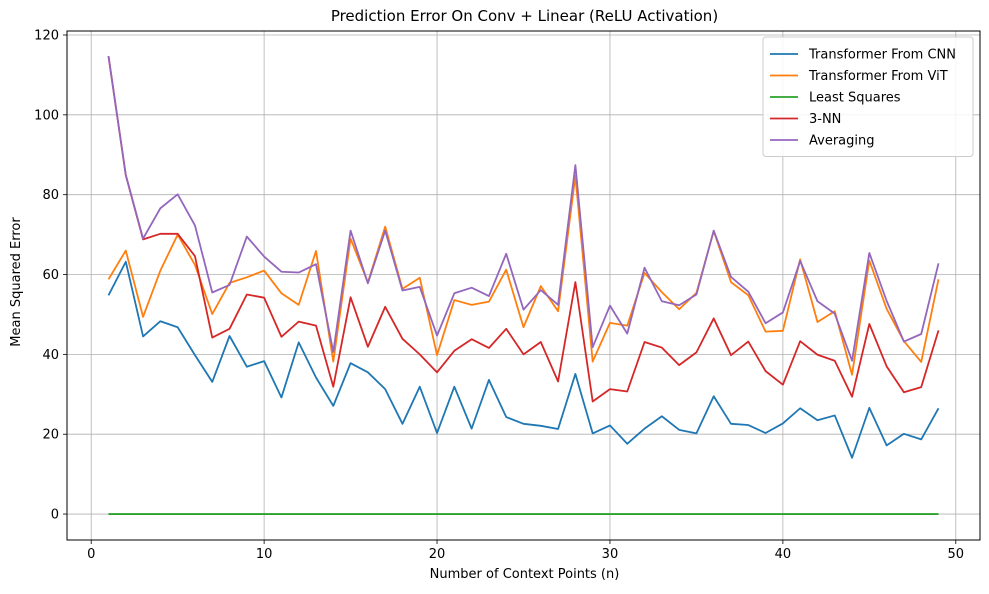 The image size is (989, 594). I want to click on y-axis-ticks: 0 20 40 60 80 100 120, so click(50, 275).